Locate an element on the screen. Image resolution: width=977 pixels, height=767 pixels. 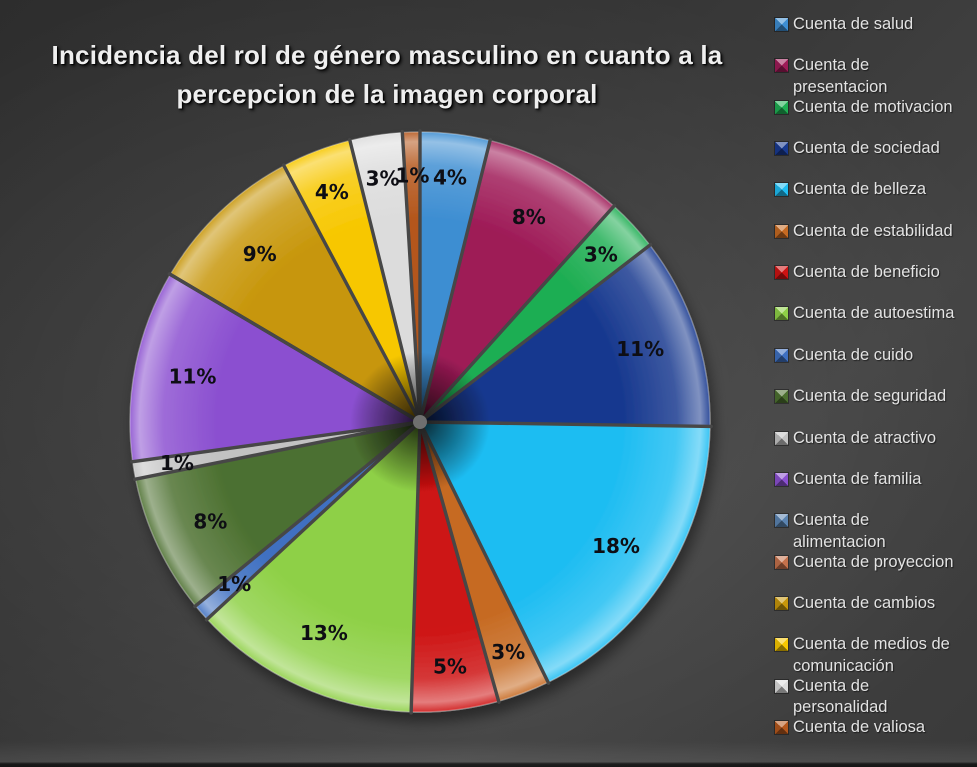
pie-slice-cuenta-de-autoestima is located at coordinates (313, 567).